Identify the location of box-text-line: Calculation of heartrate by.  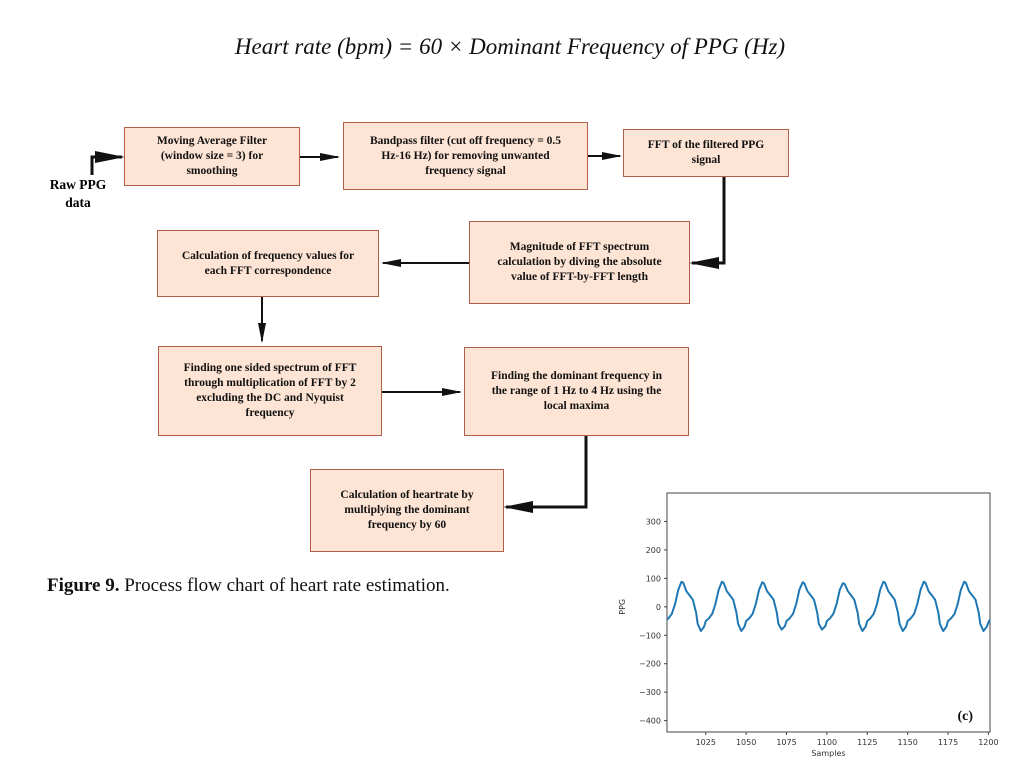
(407, 495).